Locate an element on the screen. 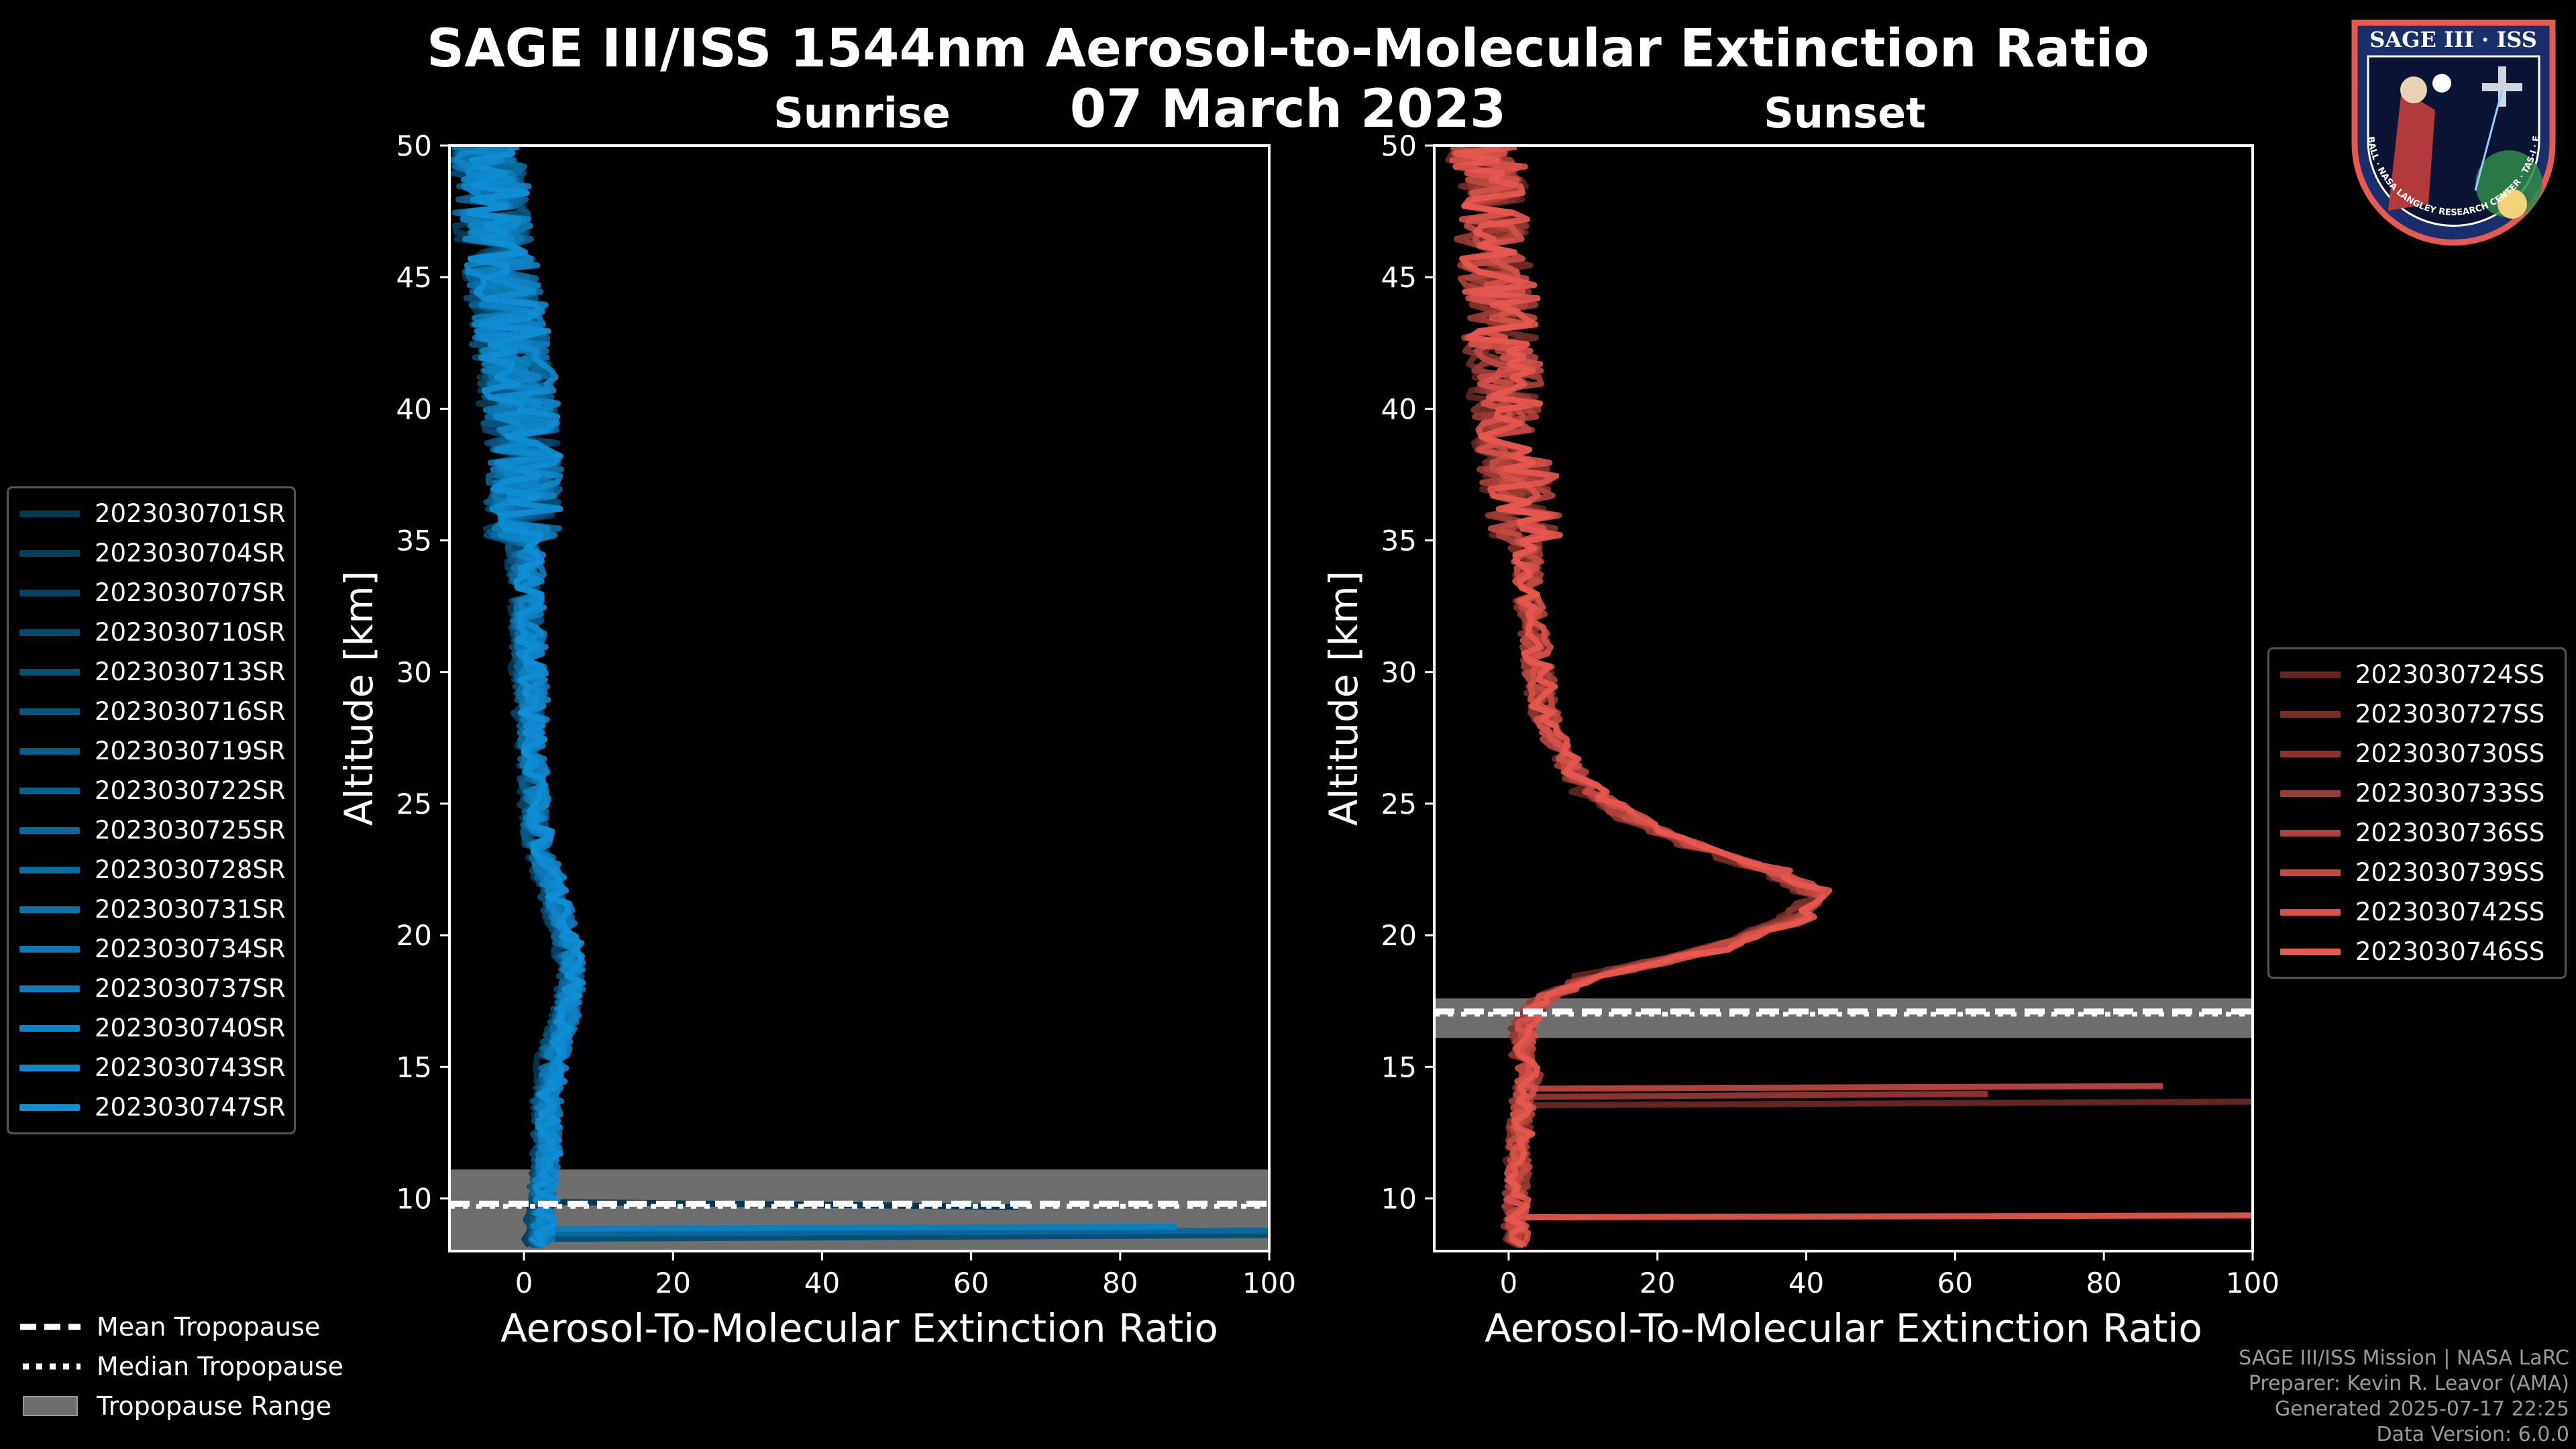 The height and width of the screenshot is (1449, 2576). legend-label: 2023030727SS is located at coordinates (2450, 714).